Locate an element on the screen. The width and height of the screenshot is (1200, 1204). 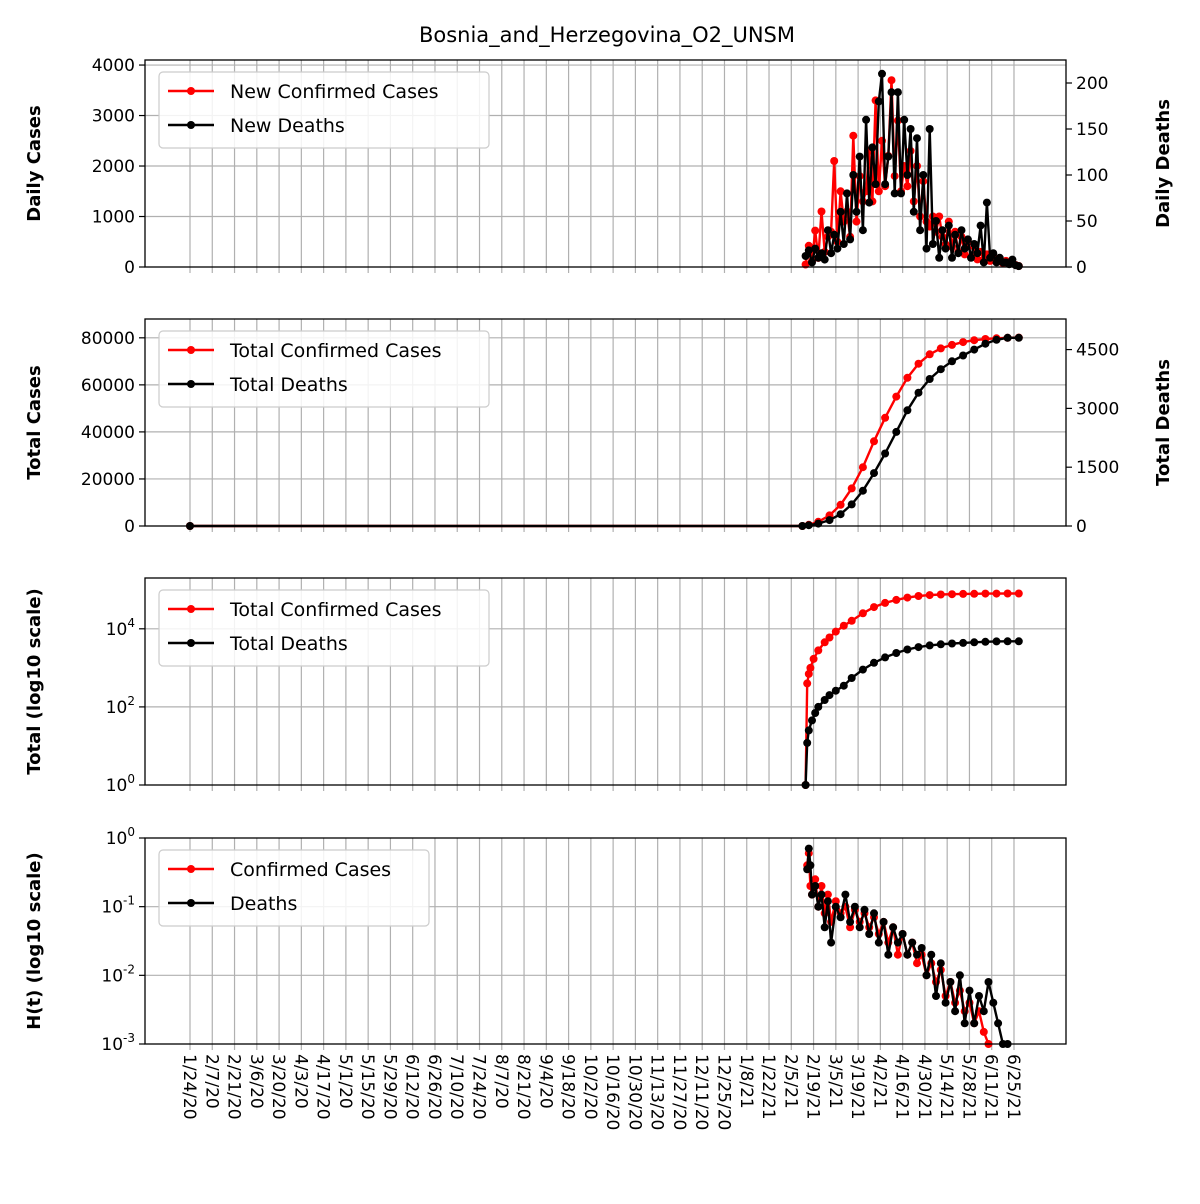
panel-total-frame is located at coordinates (605, 422).